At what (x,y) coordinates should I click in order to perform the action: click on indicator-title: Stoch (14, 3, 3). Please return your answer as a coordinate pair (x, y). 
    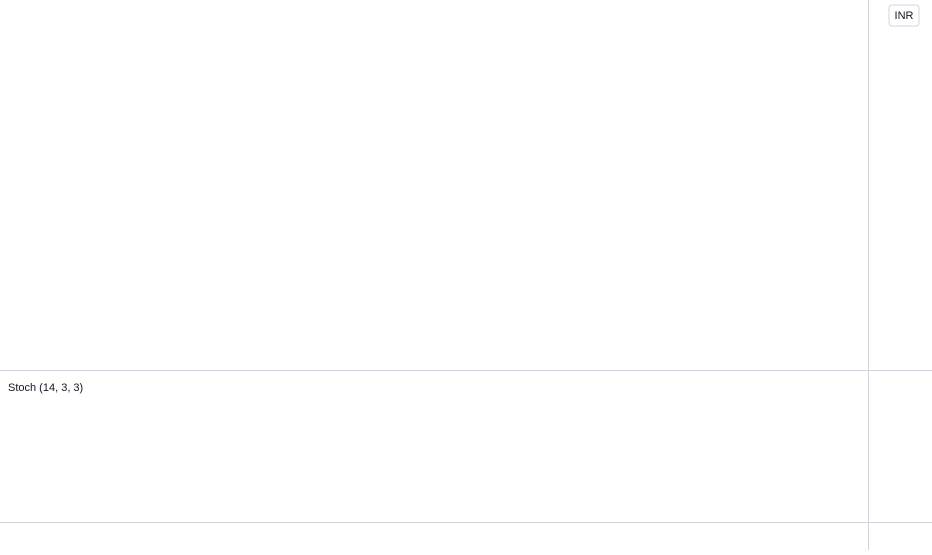
    Looking at the image, I should click on (45, 388).